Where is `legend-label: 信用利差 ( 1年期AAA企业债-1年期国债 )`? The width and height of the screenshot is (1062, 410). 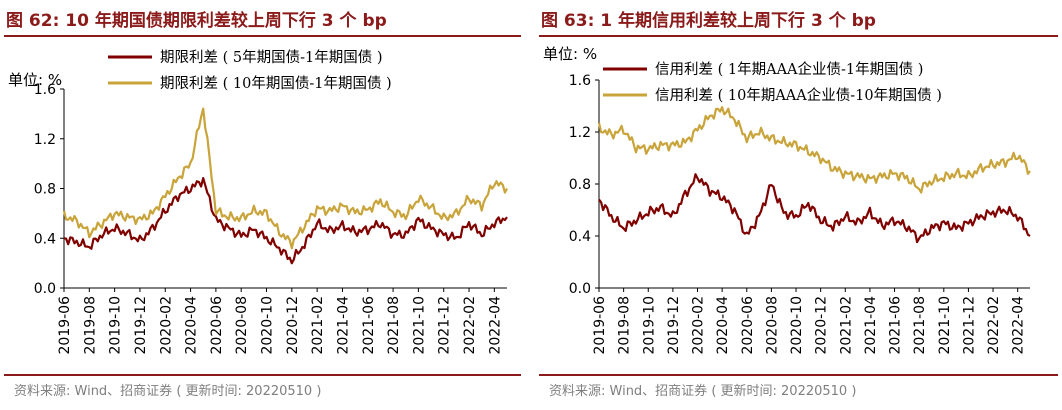
legend-label: 信用利差 ( 1年期AAA企业债-1年期国债 ) is located at coordinates (789, 69).